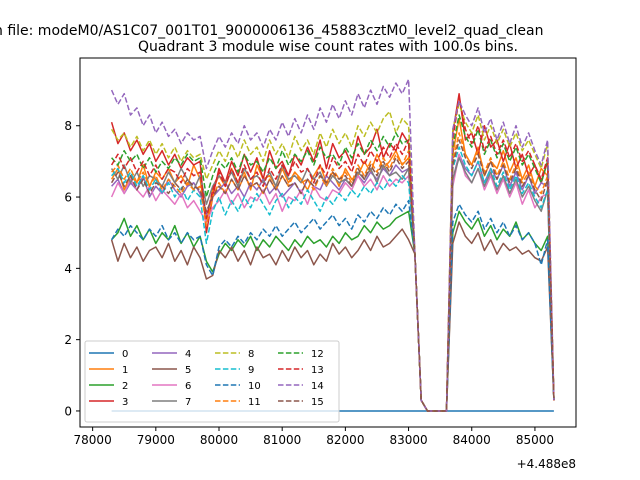 Image resolution: width=640 pixels, height=480 pixels. I want to click on x-tick-label: 80000, so click(219, 440).